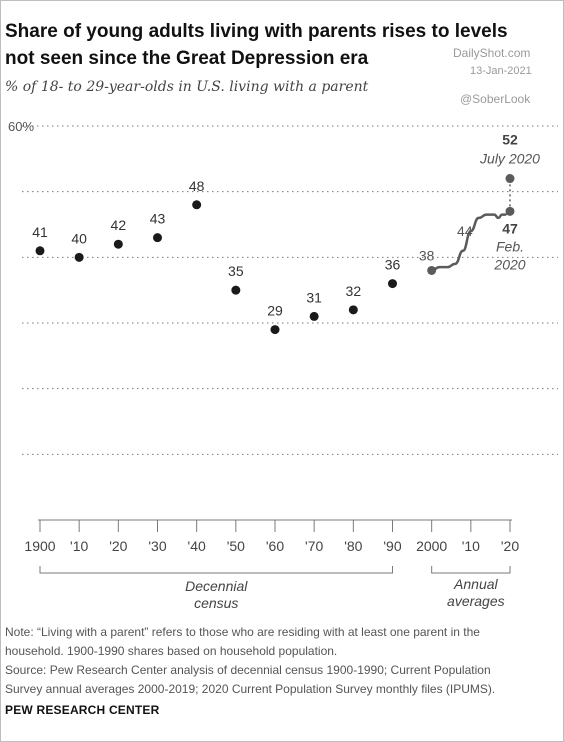 The image size is (564, 742). Describe the element at coordinates (39, 546) in the screenshot. I see `x-tick-label-1900: 1900` at that location.